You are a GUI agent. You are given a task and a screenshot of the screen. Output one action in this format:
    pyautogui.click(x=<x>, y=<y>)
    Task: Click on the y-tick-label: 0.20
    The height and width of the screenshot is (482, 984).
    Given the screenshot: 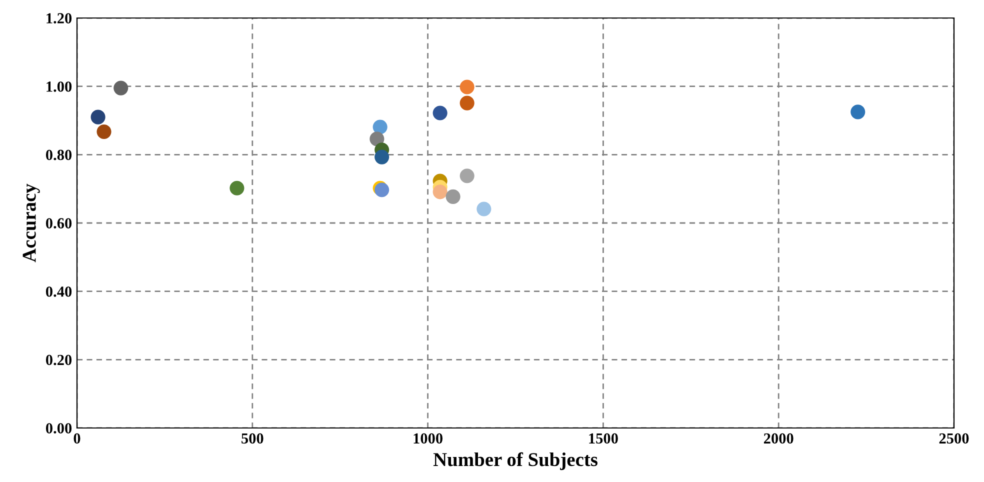 What is the action you would take?
    pyautogui.click(x=59, y=360)
    